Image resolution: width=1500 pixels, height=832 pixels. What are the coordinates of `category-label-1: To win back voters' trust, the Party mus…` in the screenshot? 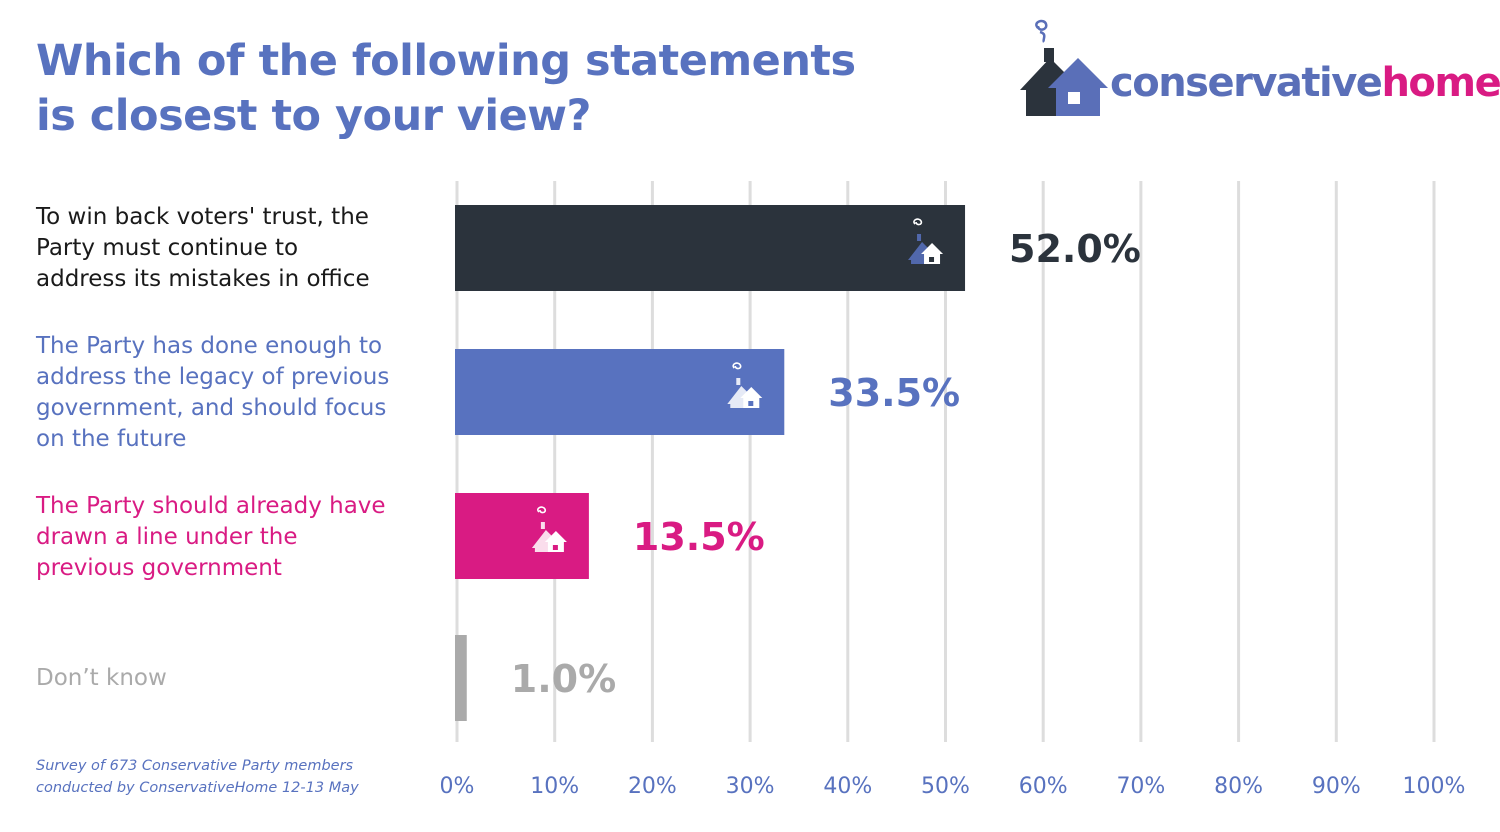 It's located at (231, 248).